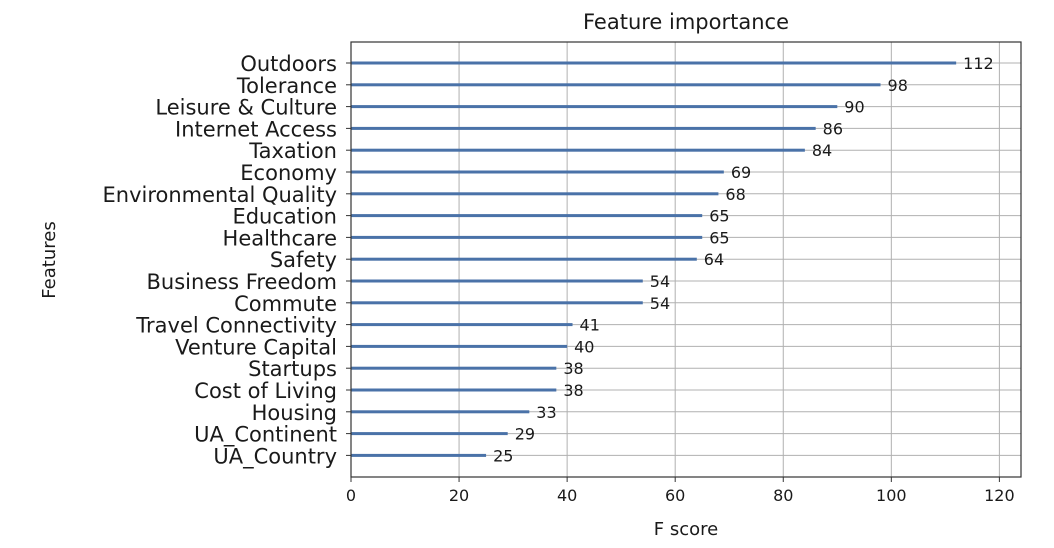 The width and height of the screenshot is (1054, 548). Describe the element at coordinates (590, 325) in the screenshot. I see `value-label: 41` at that location.